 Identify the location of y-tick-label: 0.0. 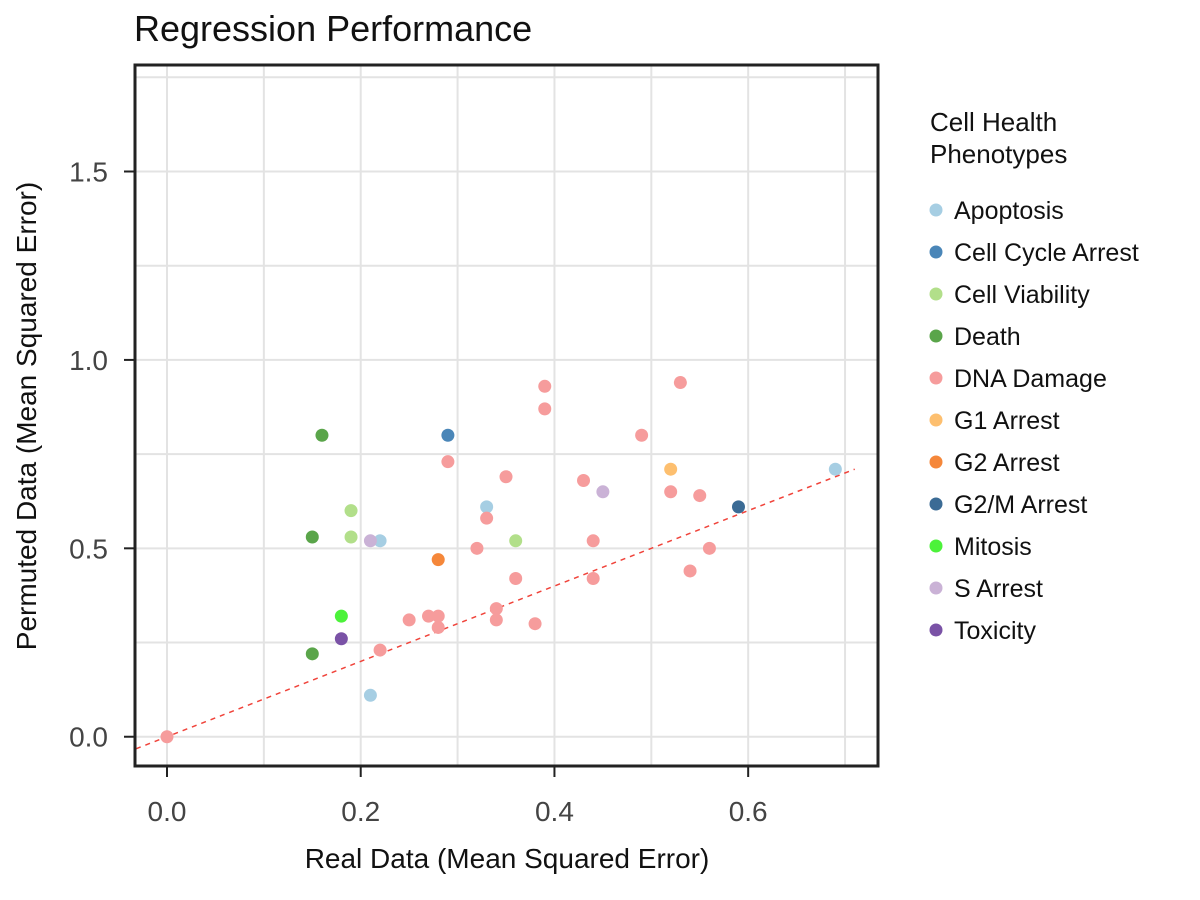
(88, 737).